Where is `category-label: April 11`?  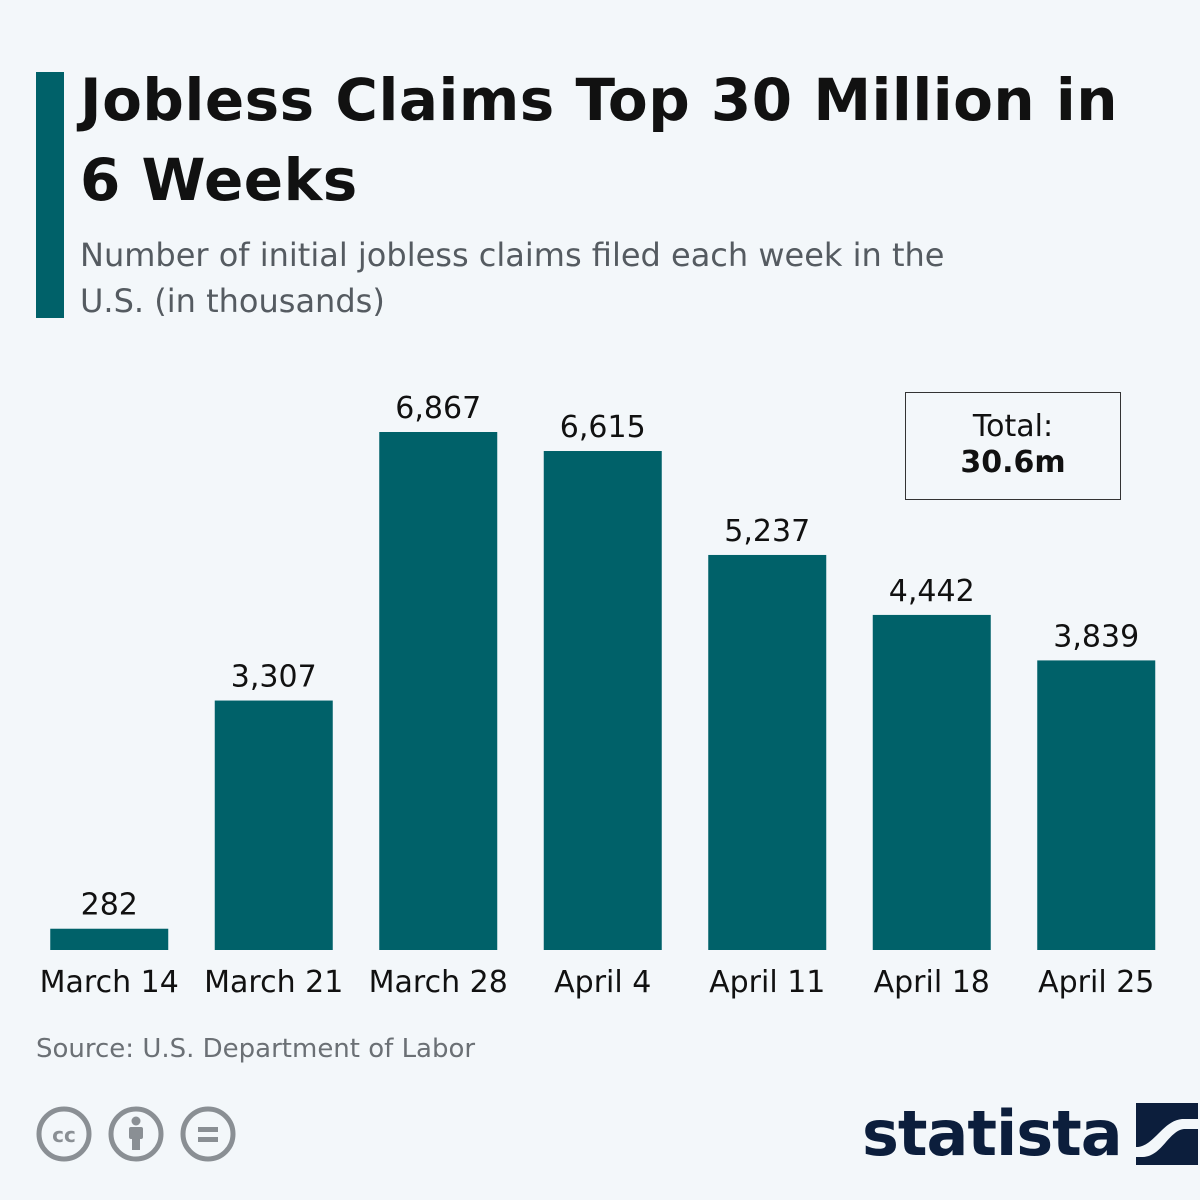
category-label: April 11 is located at coordinates (767, 982).